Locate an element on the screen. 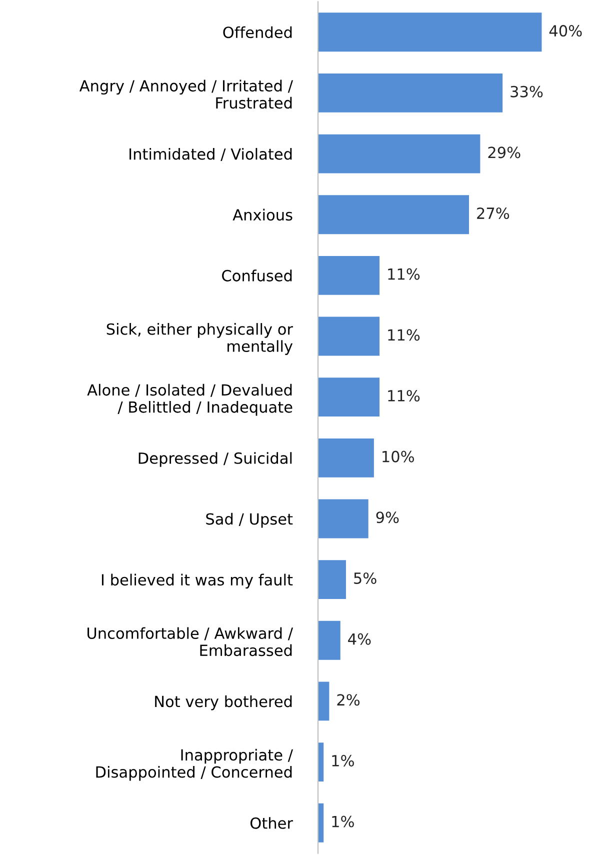 The height and width of the screenshot is (855, 590). data-label: 9% is located at coordinates (387, 518).